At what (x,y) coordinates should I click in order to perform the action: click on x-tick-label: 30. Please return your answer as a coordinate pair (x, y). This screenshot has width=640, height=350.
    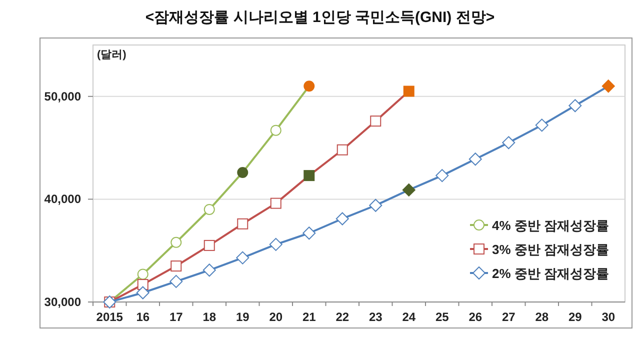
    Looking at the image, I should click on (609, 317).